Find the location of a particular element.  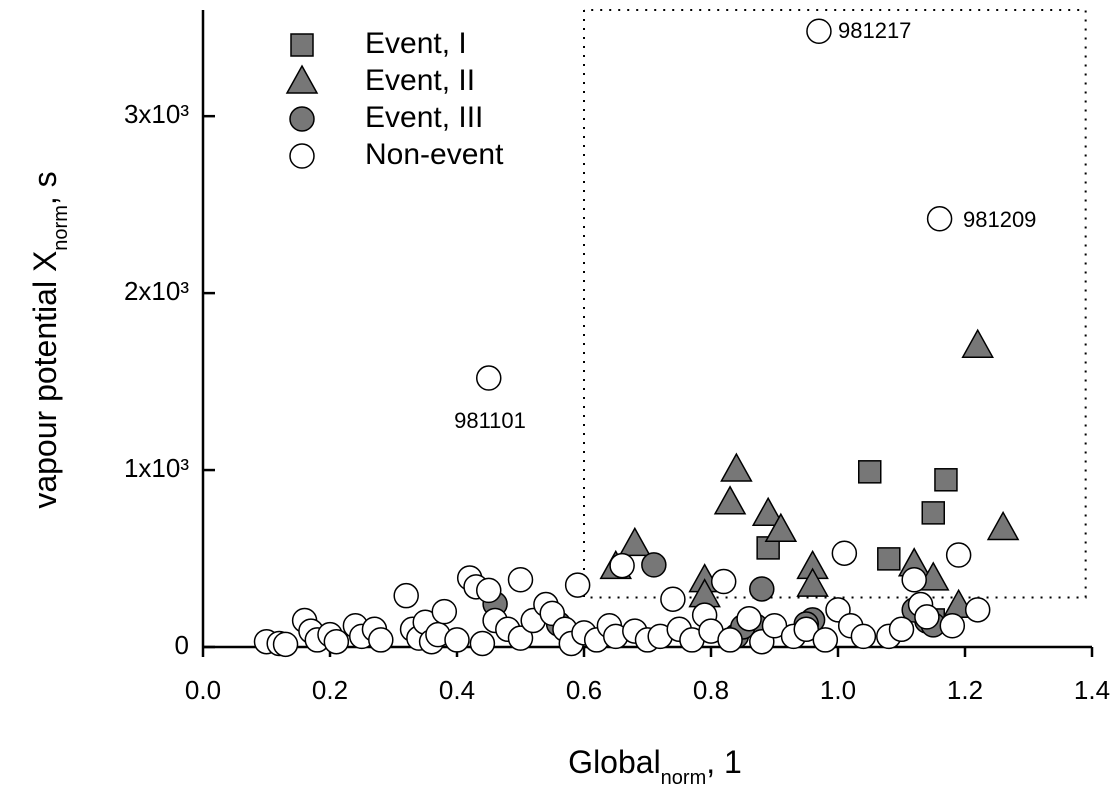

legend-label: Event, III is located at coordinates (424, 117).